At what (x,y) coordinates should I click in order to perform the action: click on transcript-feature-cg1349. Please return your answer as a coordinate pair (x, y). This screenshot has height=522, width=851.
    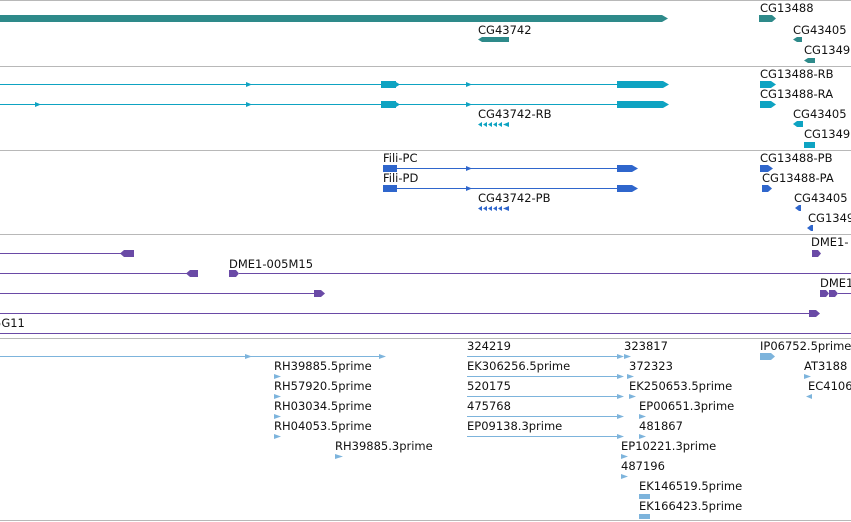
    Looking at the image, I should click on (809, 145).